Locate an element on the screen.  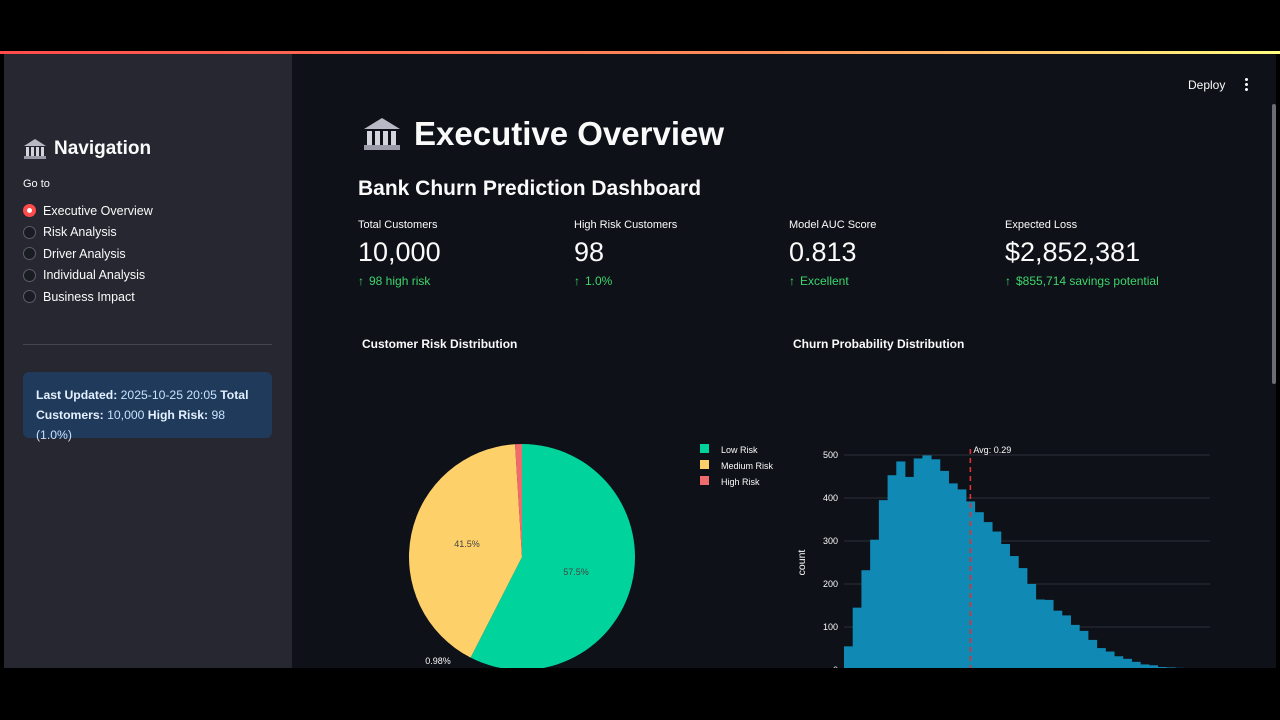
metric-delta: ↑ $855,714 savings potential is located at coordinates (1110, 281).